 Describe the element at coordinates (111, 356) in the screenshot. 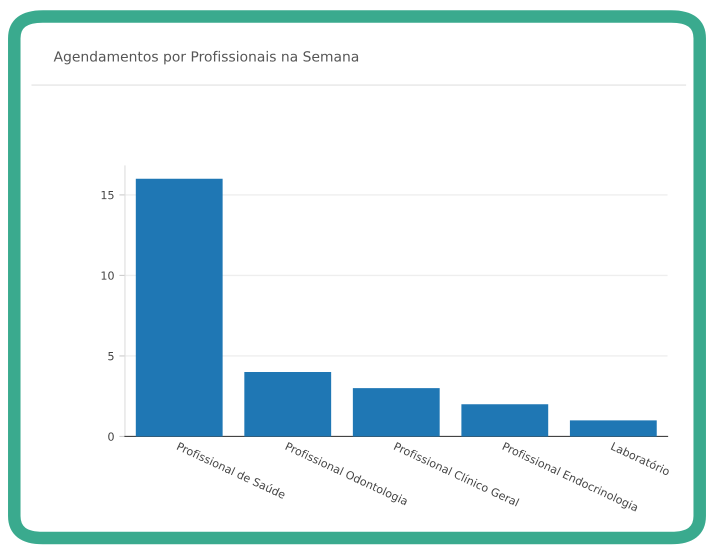

I see `y-tick-label: 5` at that location.